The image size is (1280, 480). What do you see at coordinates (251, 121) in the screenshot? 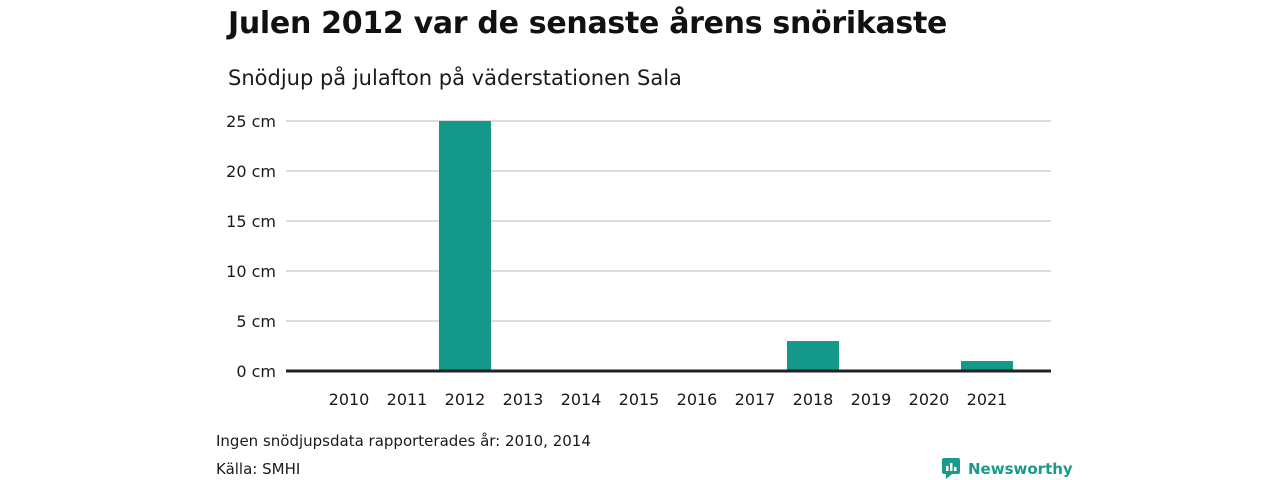
I see `y-tick-label: 25 cm` at bounding box center [251, 121].